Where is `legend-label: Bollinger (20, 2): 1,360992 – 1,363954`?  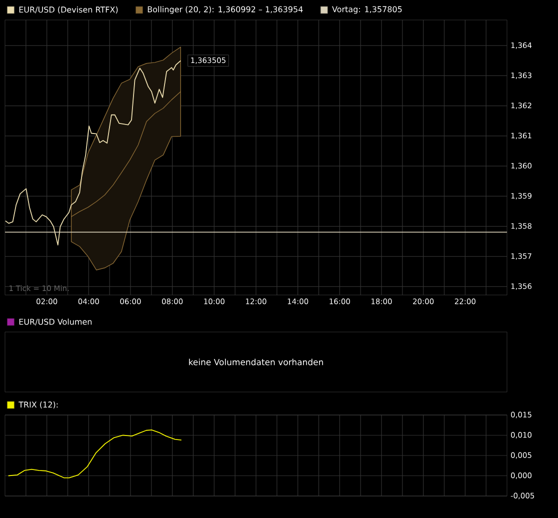 legend-label: Bollinger (20, 2): 1,360992 – 1,363954 is located at coordinates (225, 10).